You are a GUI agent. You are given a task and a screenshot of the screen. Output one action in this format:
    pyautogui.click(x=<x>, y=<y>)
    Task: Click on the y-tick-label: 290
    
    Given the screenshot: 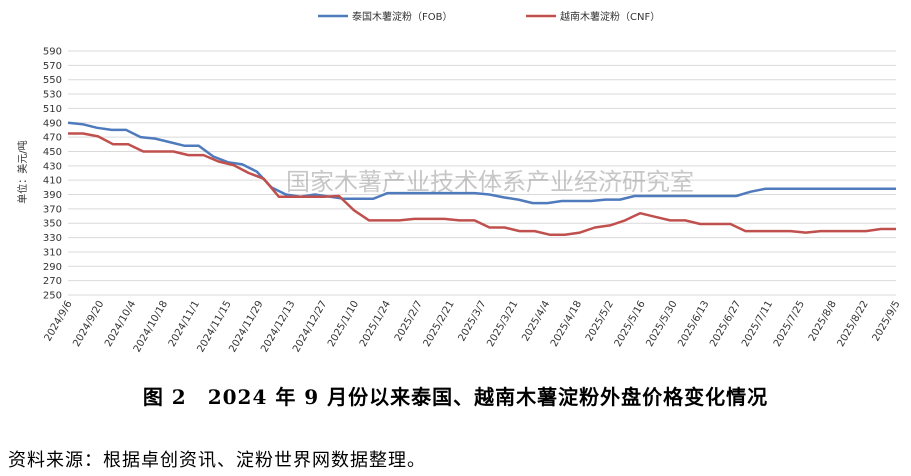 What is the action you would take?
    pyautogui.click(x=52, y=267)
    